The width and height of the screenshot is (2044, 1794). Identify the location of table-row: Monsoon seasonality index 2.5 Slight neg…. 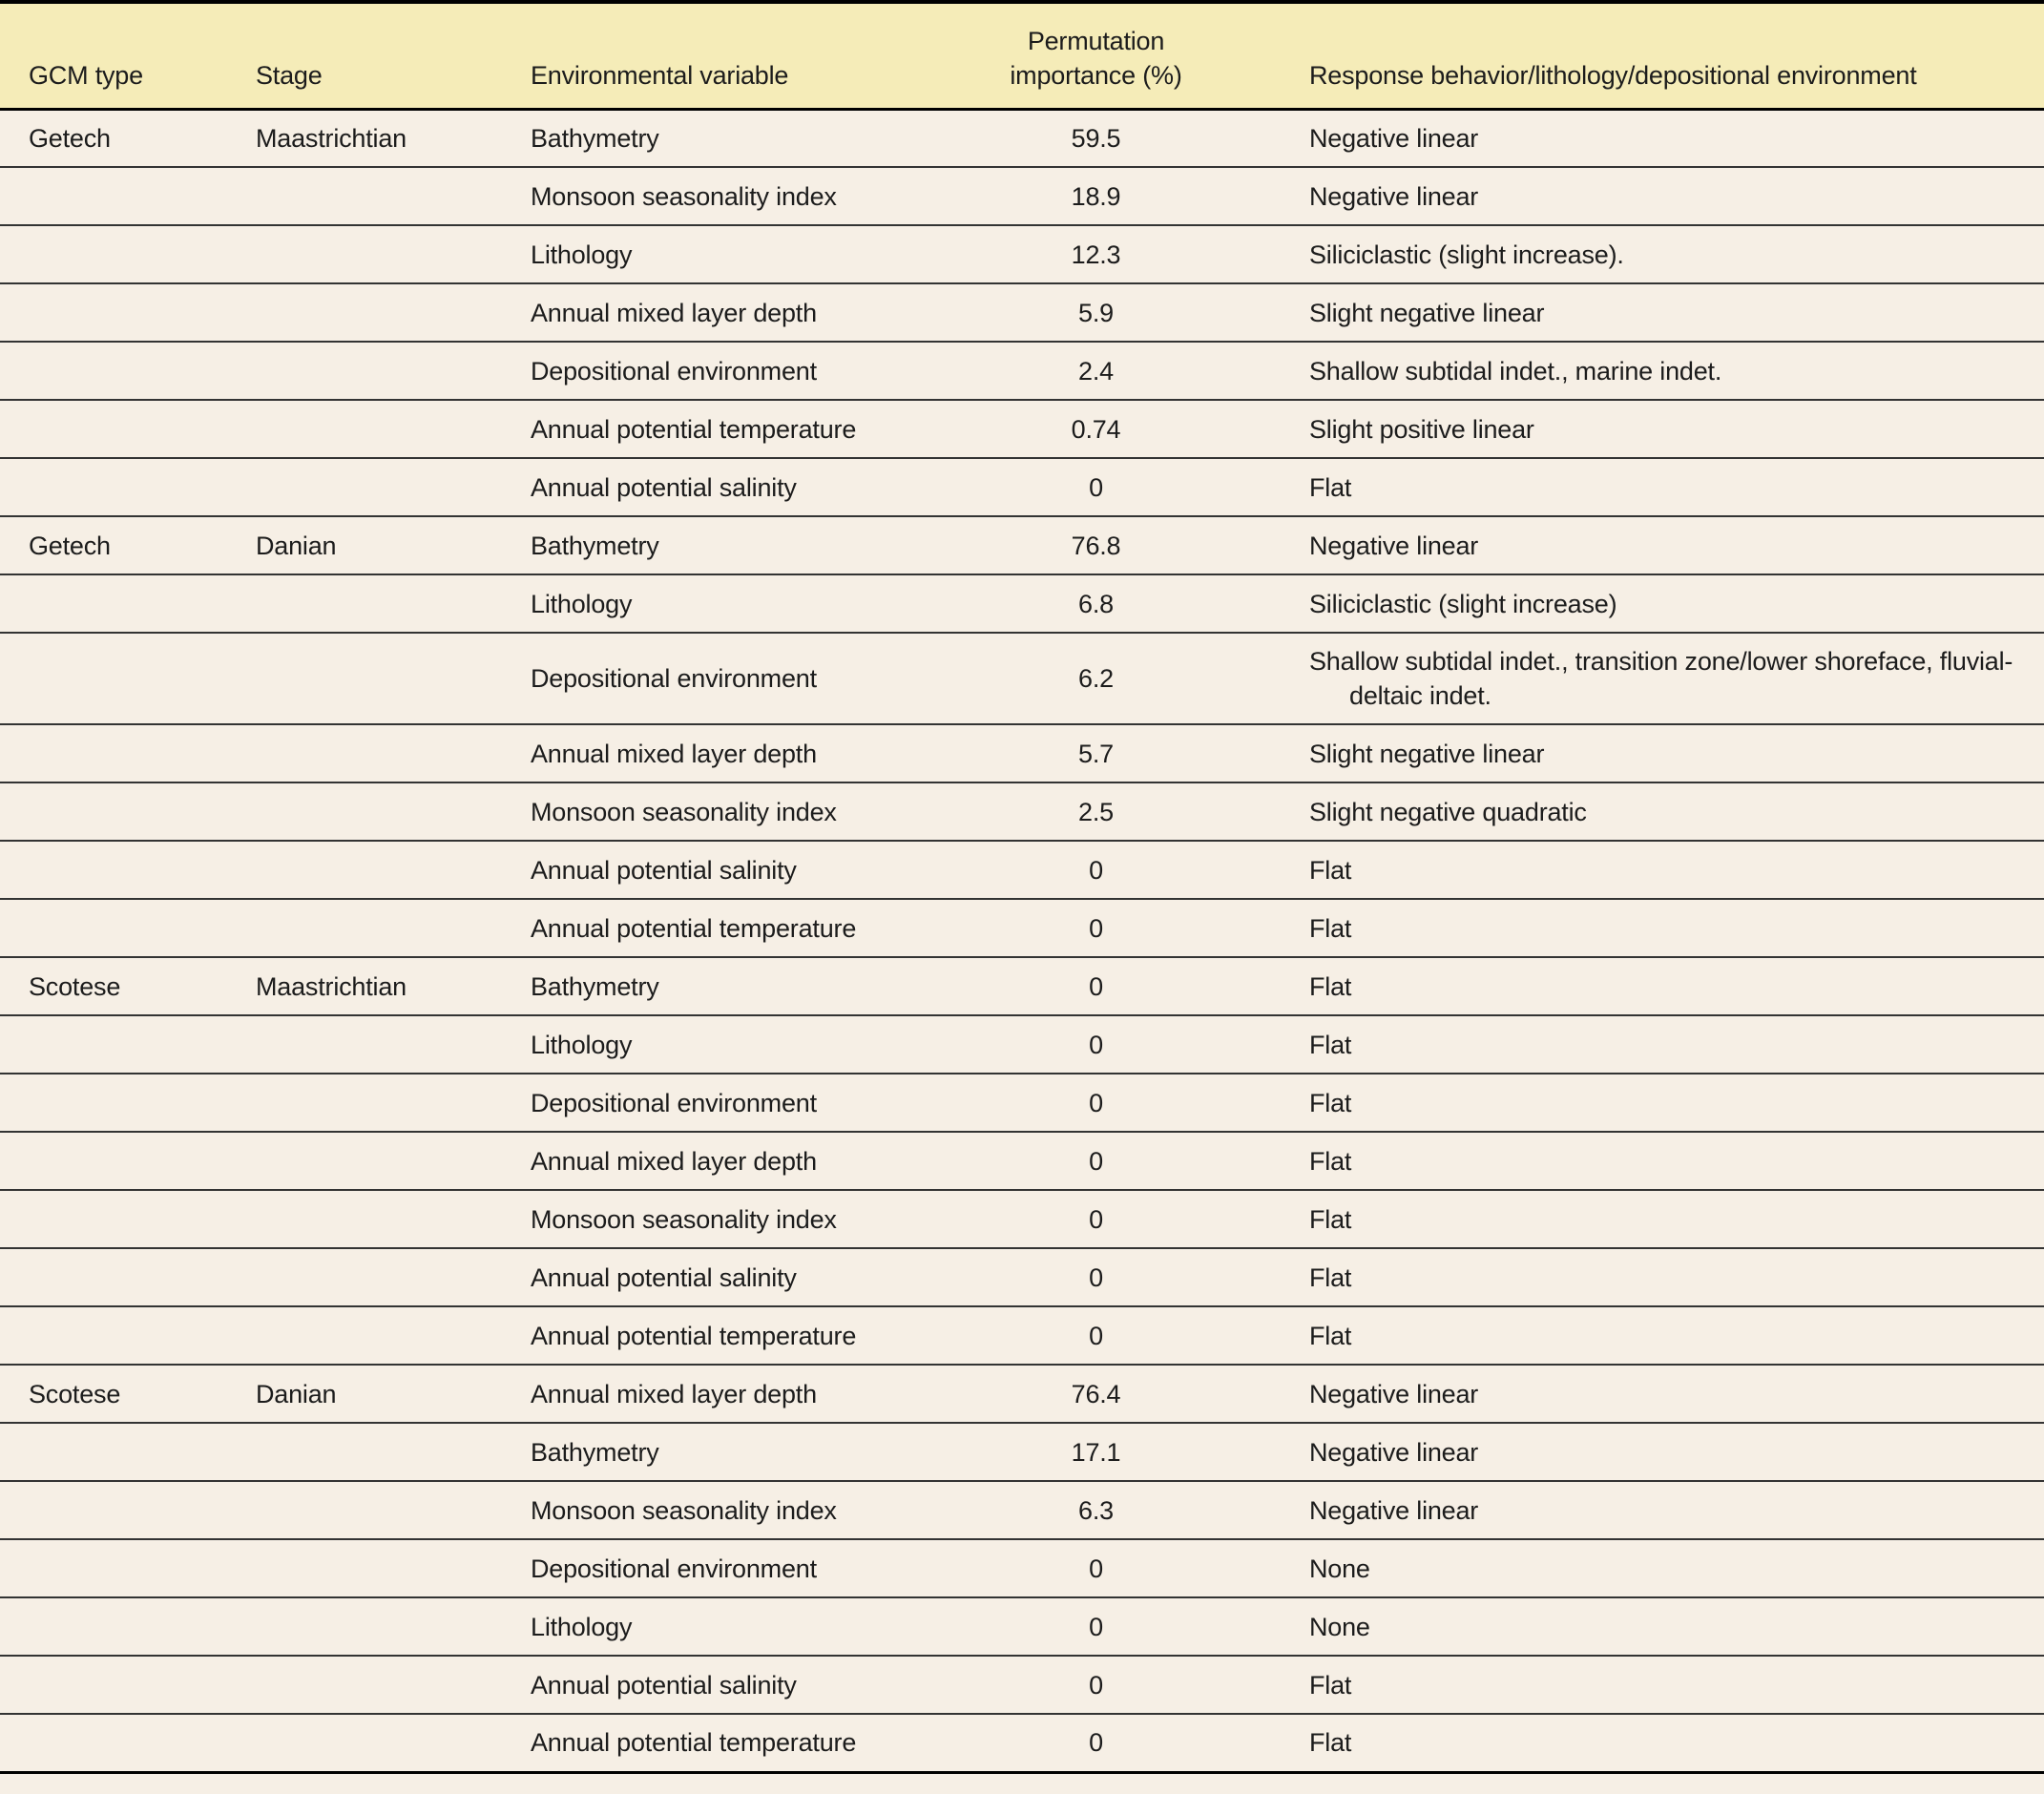
(1022, 812).